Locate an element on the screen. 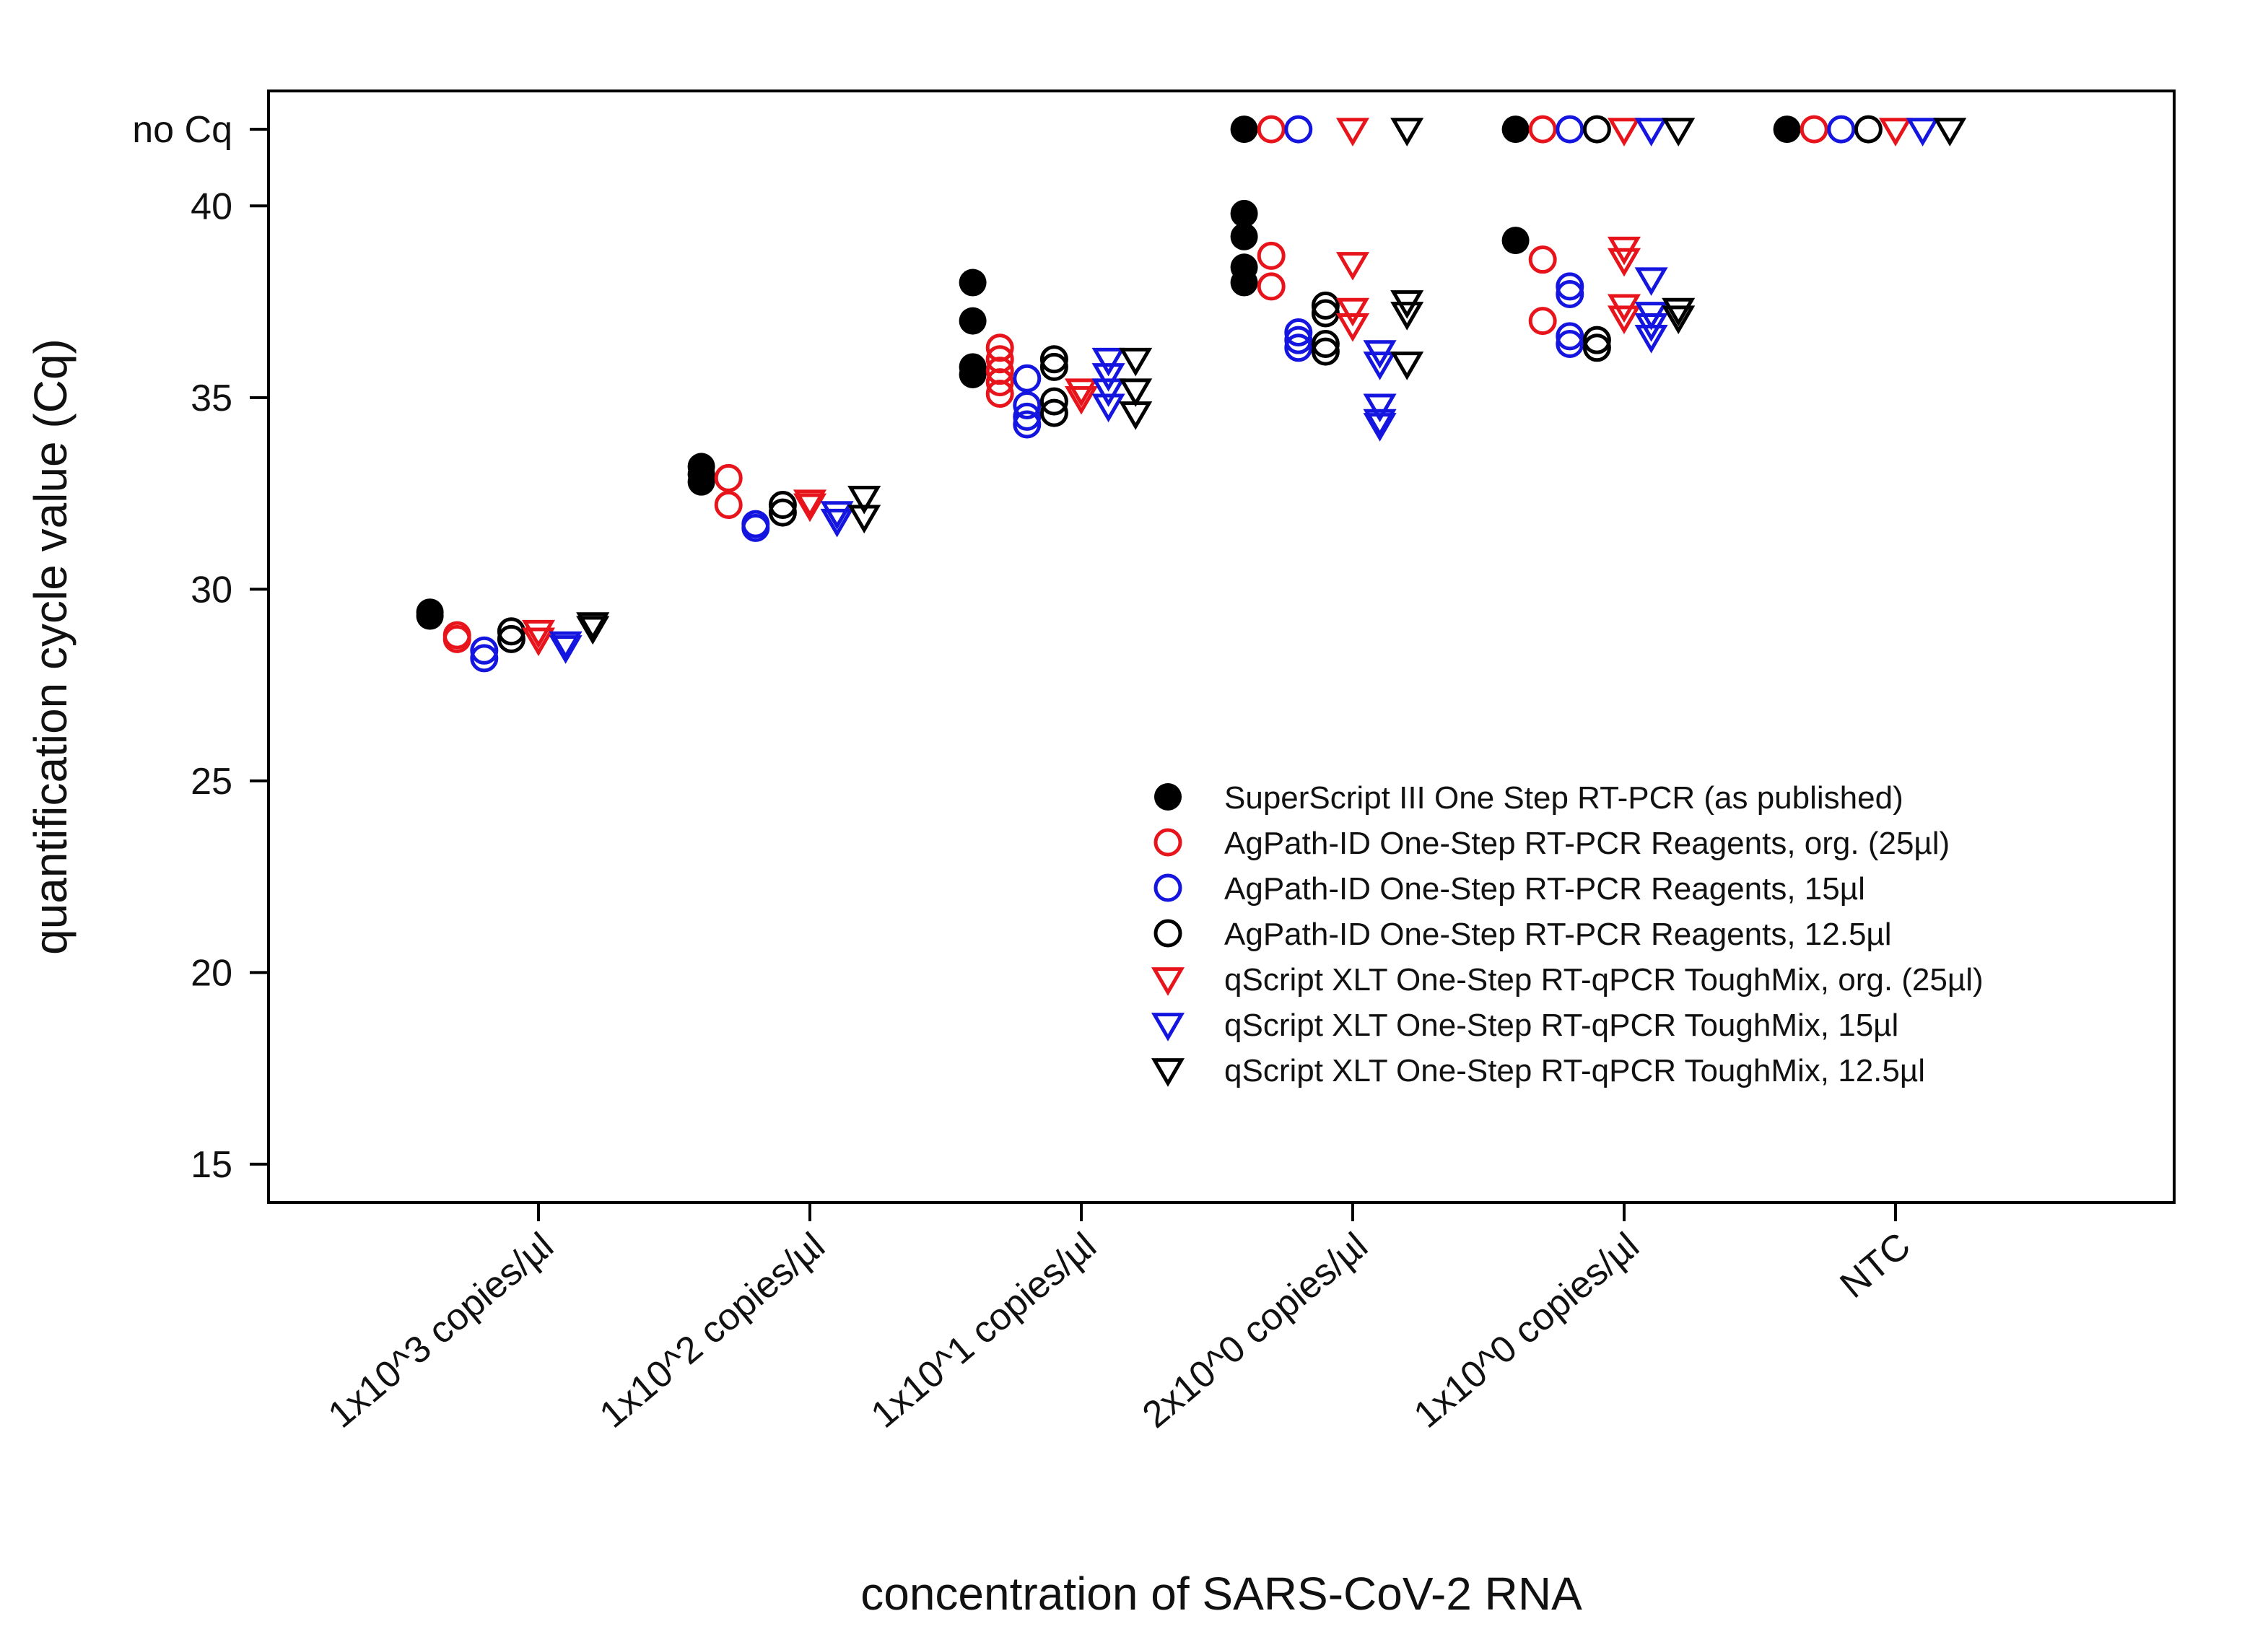 This screenshot has height=1650, width=2268. y-tick-label: 15 is located at coordinates (211, 1165).